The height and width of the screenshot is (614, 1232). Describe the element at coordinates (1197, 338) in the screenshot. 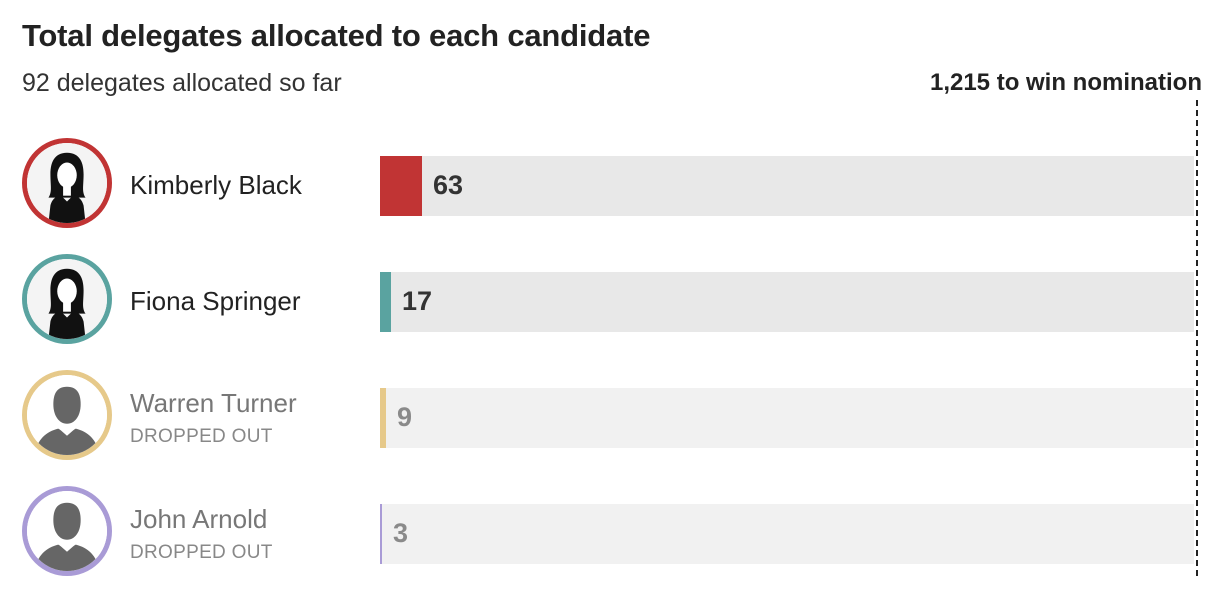

I see `threshold-line` at that location.